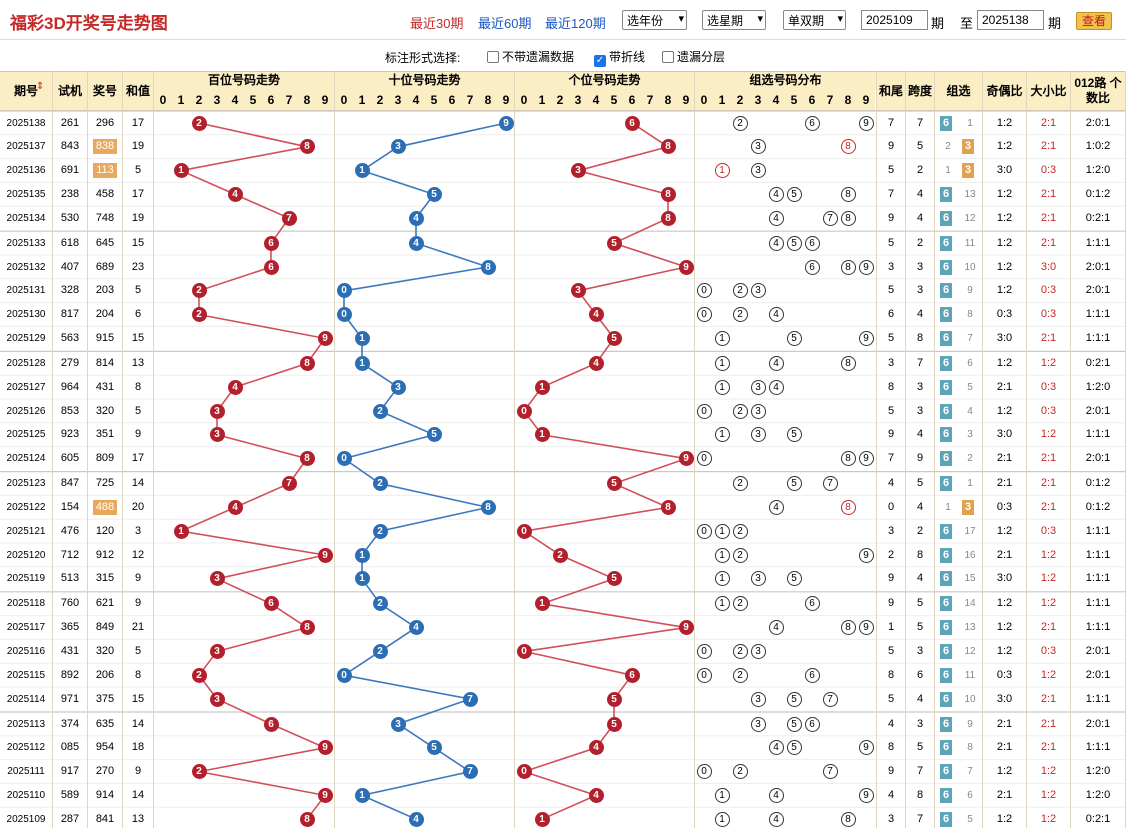 This screenshot has height=831, width=1126. Describe the element at coordinates (814, 20) in the screenshot. I see `parity-select: 单双期` at that location.